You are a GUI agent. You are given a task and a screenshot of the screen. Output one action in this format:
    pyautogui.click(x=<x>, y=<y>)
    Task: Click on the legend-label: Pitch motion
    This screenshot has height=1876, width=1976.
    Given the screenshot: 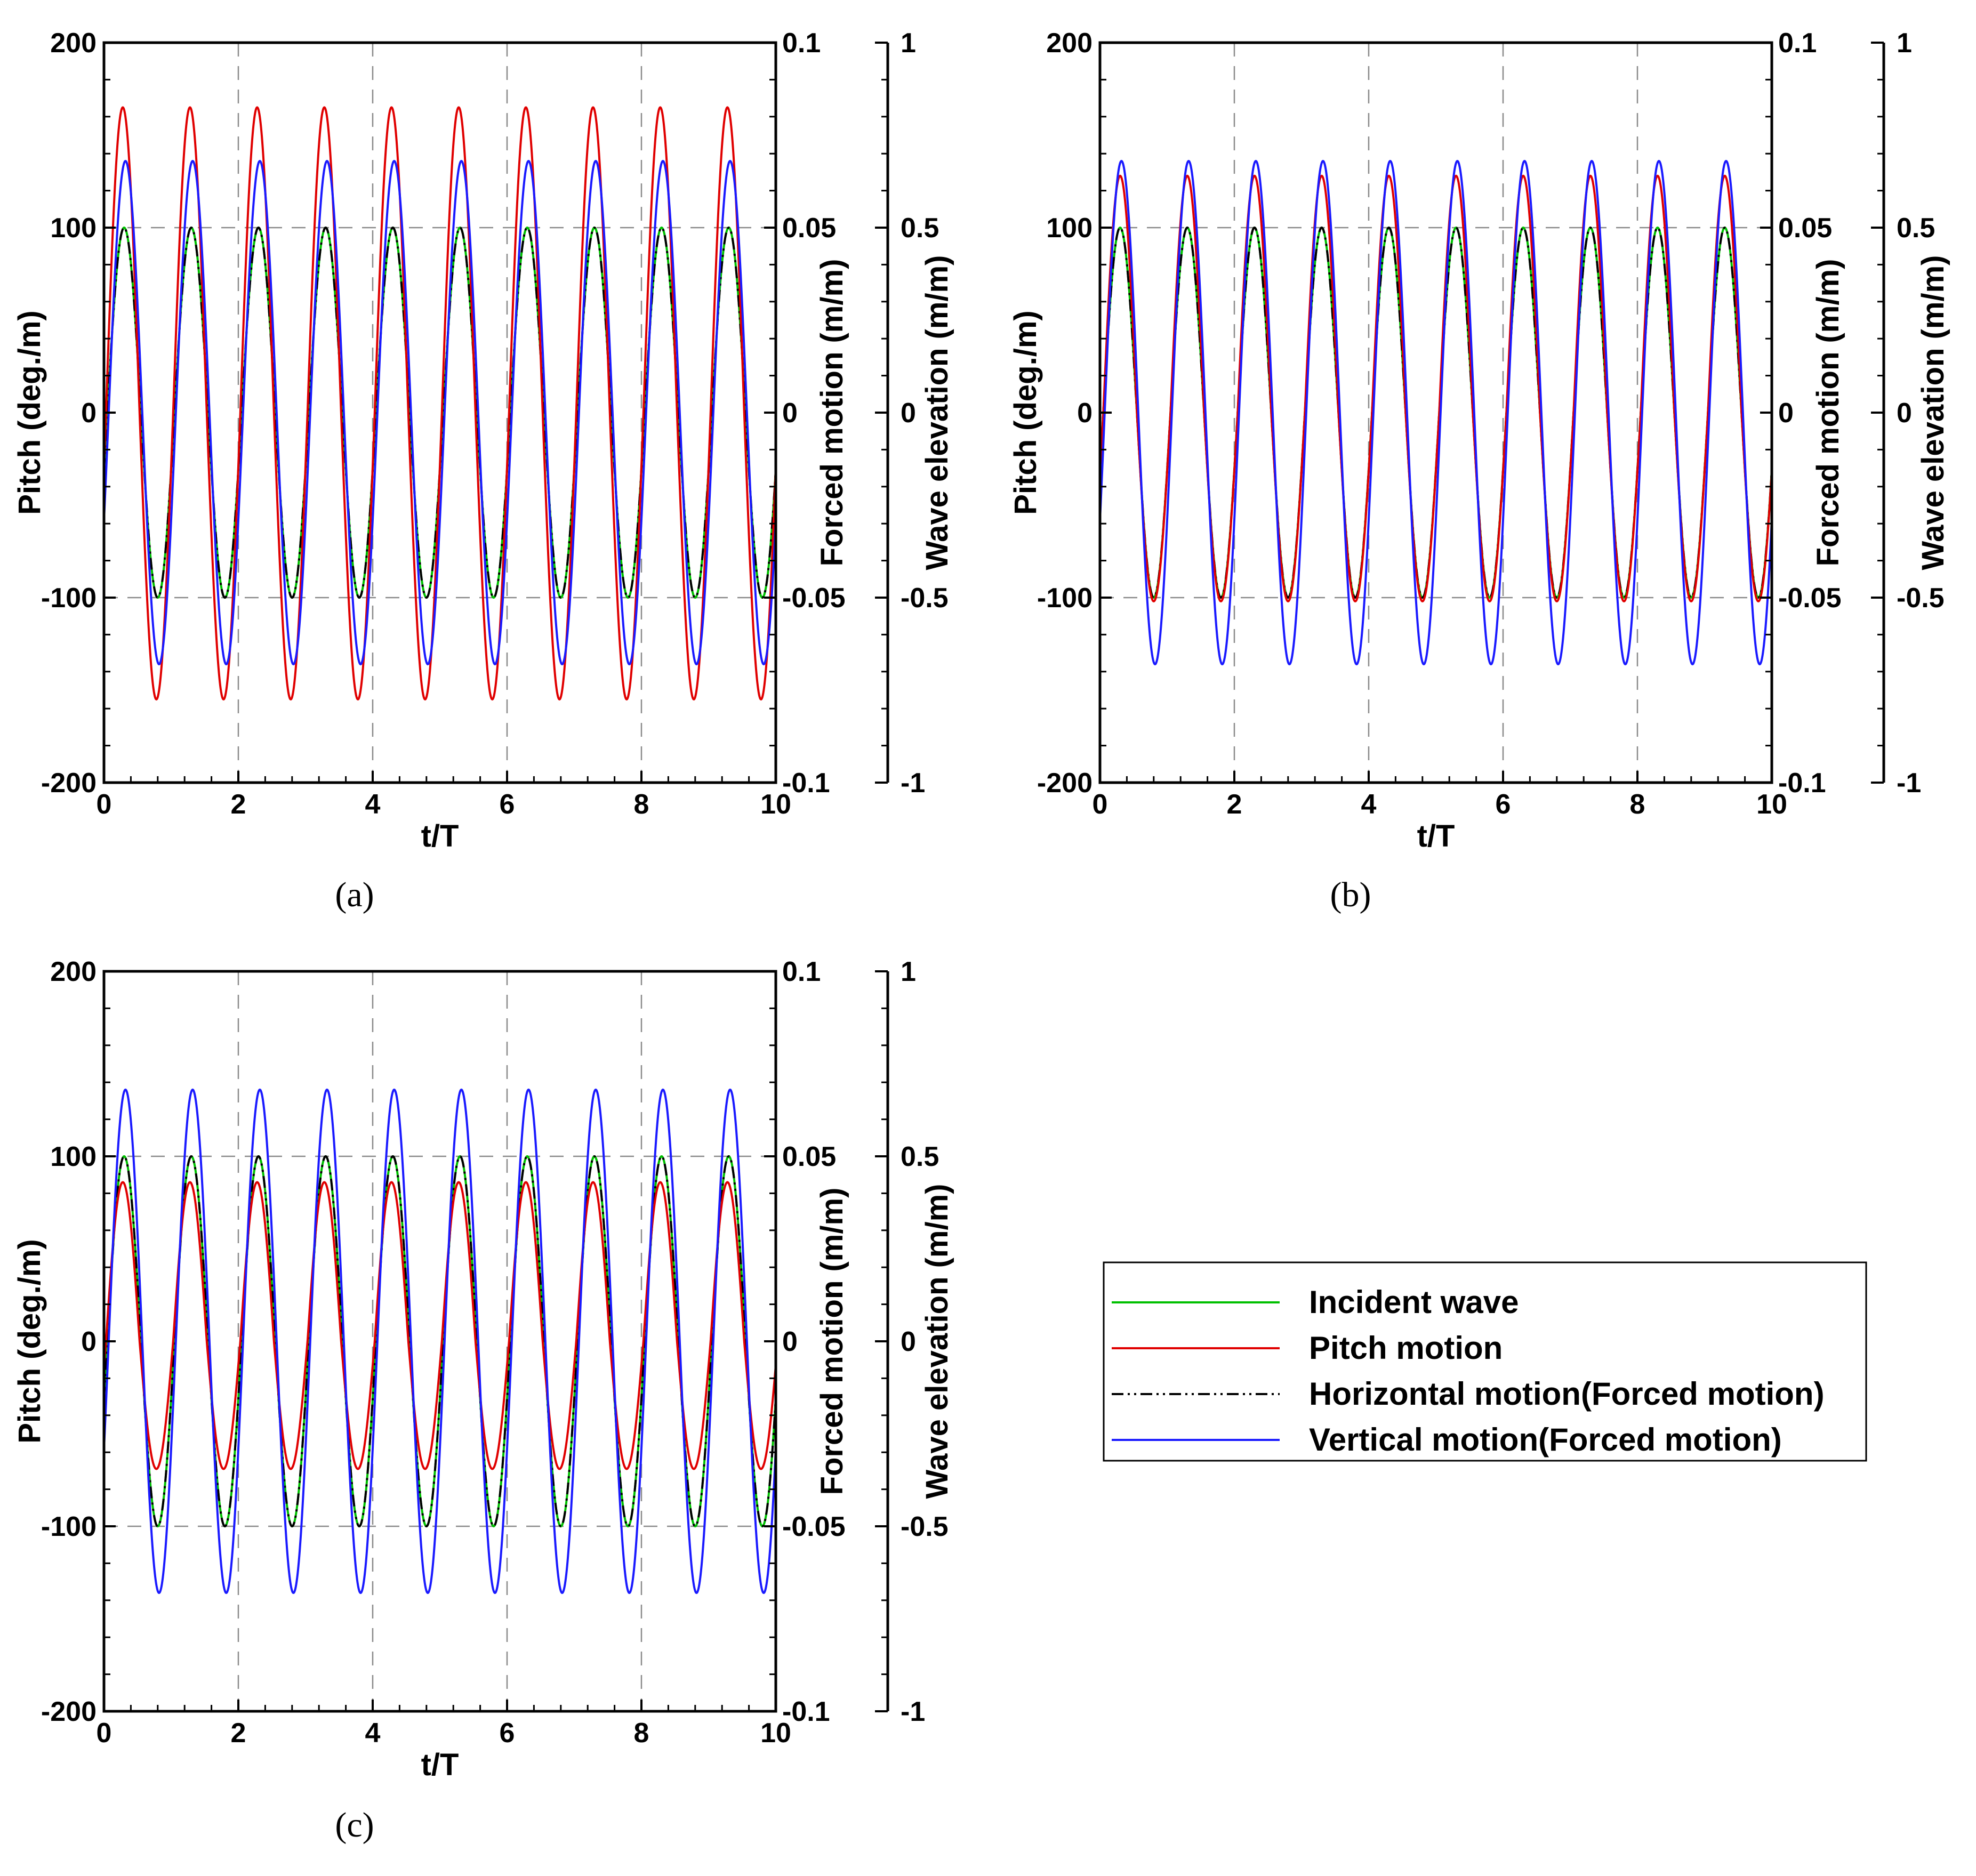 What is the action you would take?
    pyautogui.click(x=1406, y=1348)
    